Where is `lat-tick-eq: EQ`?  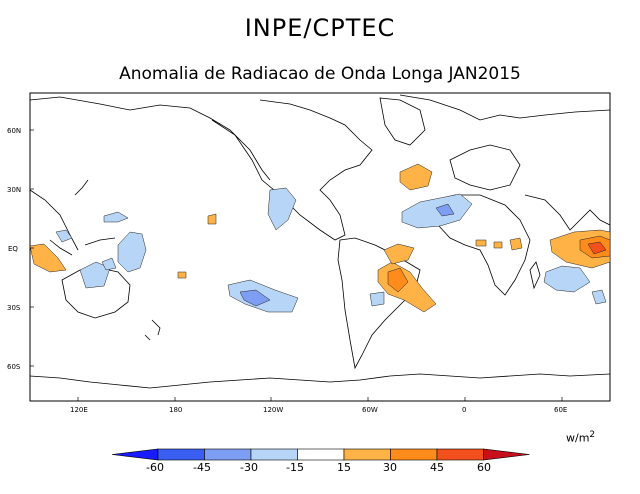 lat-tick-eq: EQ is located at coordinates (13, 249).